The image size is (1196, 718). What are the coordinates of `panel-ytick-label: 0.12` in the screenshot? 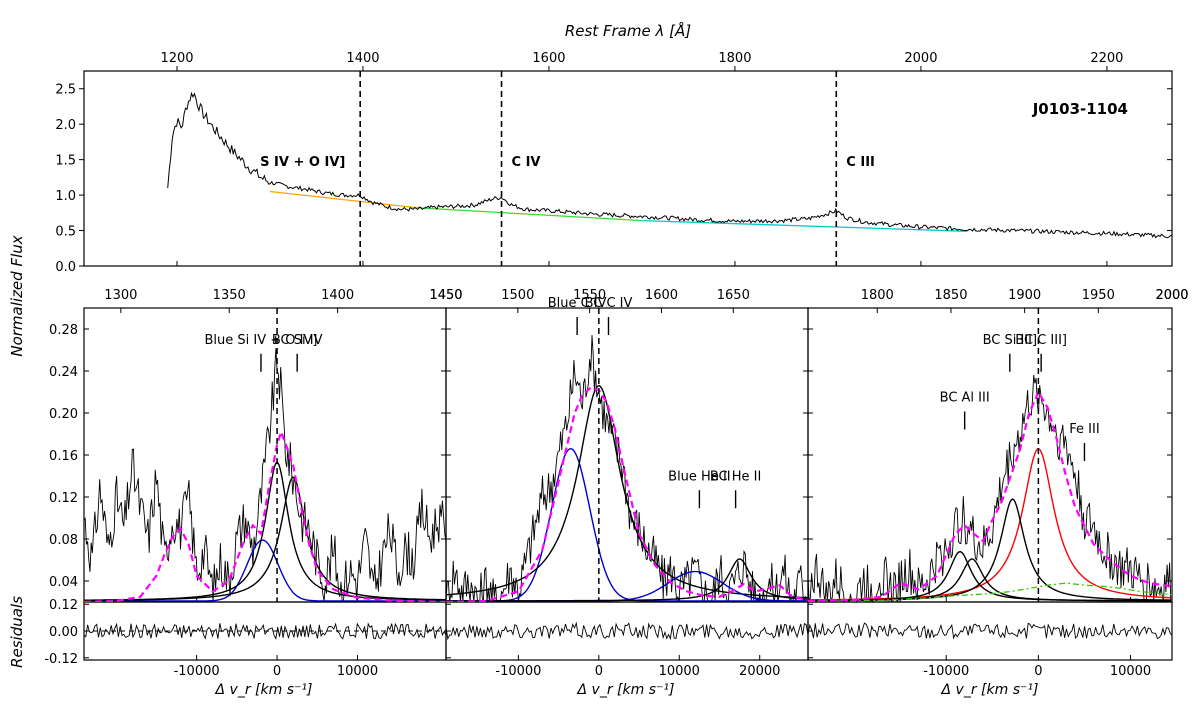 It's located at (63, 498).